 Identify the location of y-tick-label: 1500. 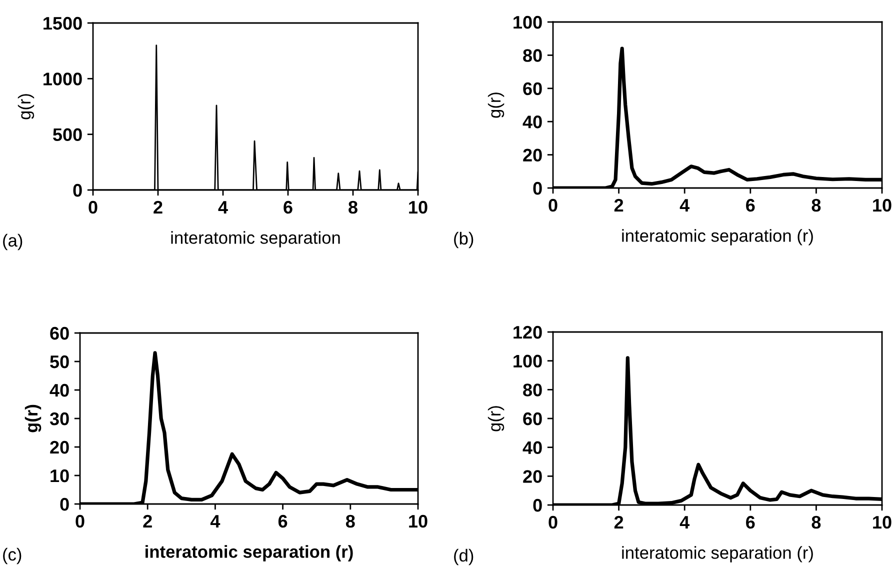
(63, 23).